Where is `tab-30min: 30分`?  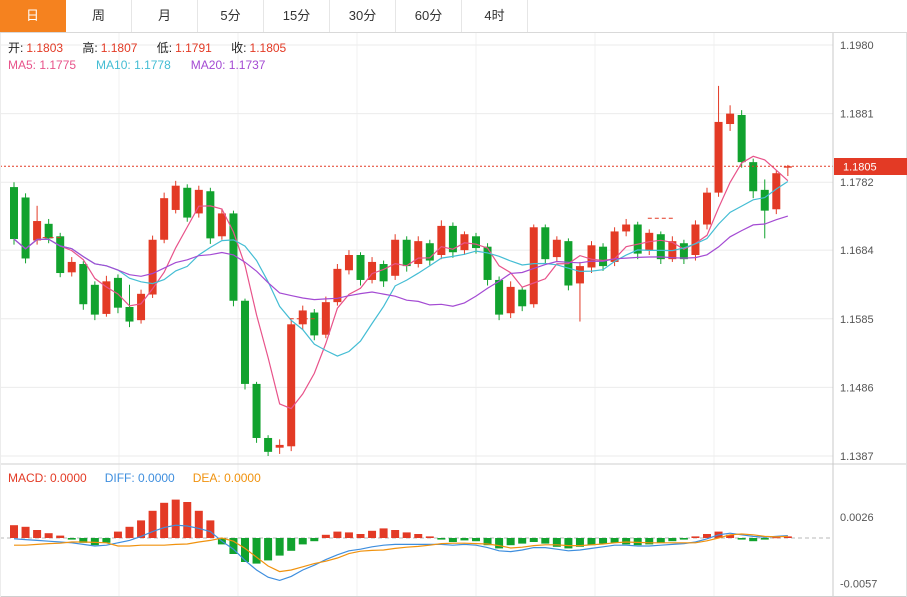
tab-30min: 30分 is located at coordinates (363, 16).